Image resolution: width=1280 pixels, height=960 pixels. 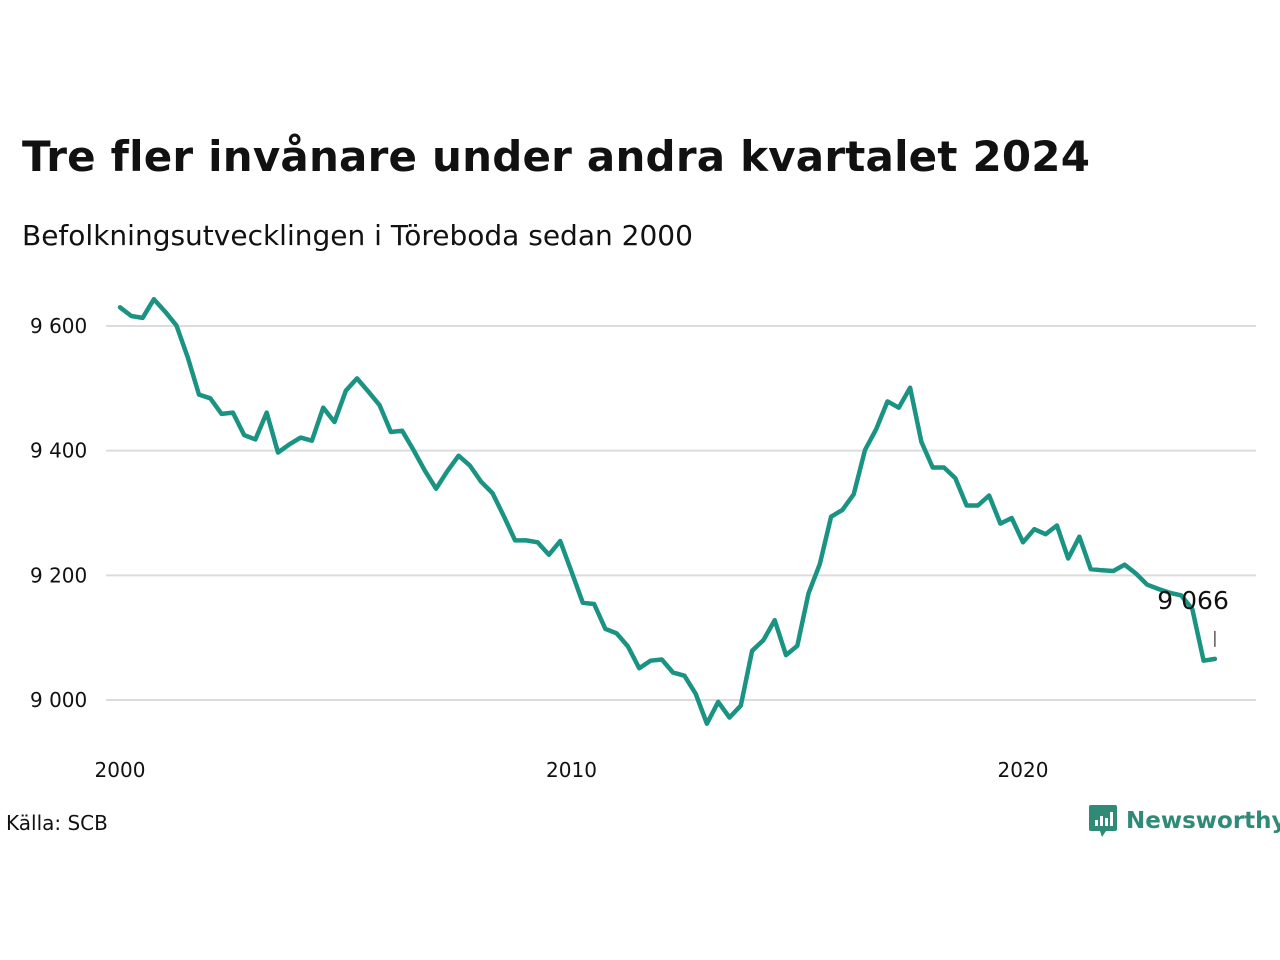 I want to click on source-credit: Källa: SCB, so click(x=57, y=823).